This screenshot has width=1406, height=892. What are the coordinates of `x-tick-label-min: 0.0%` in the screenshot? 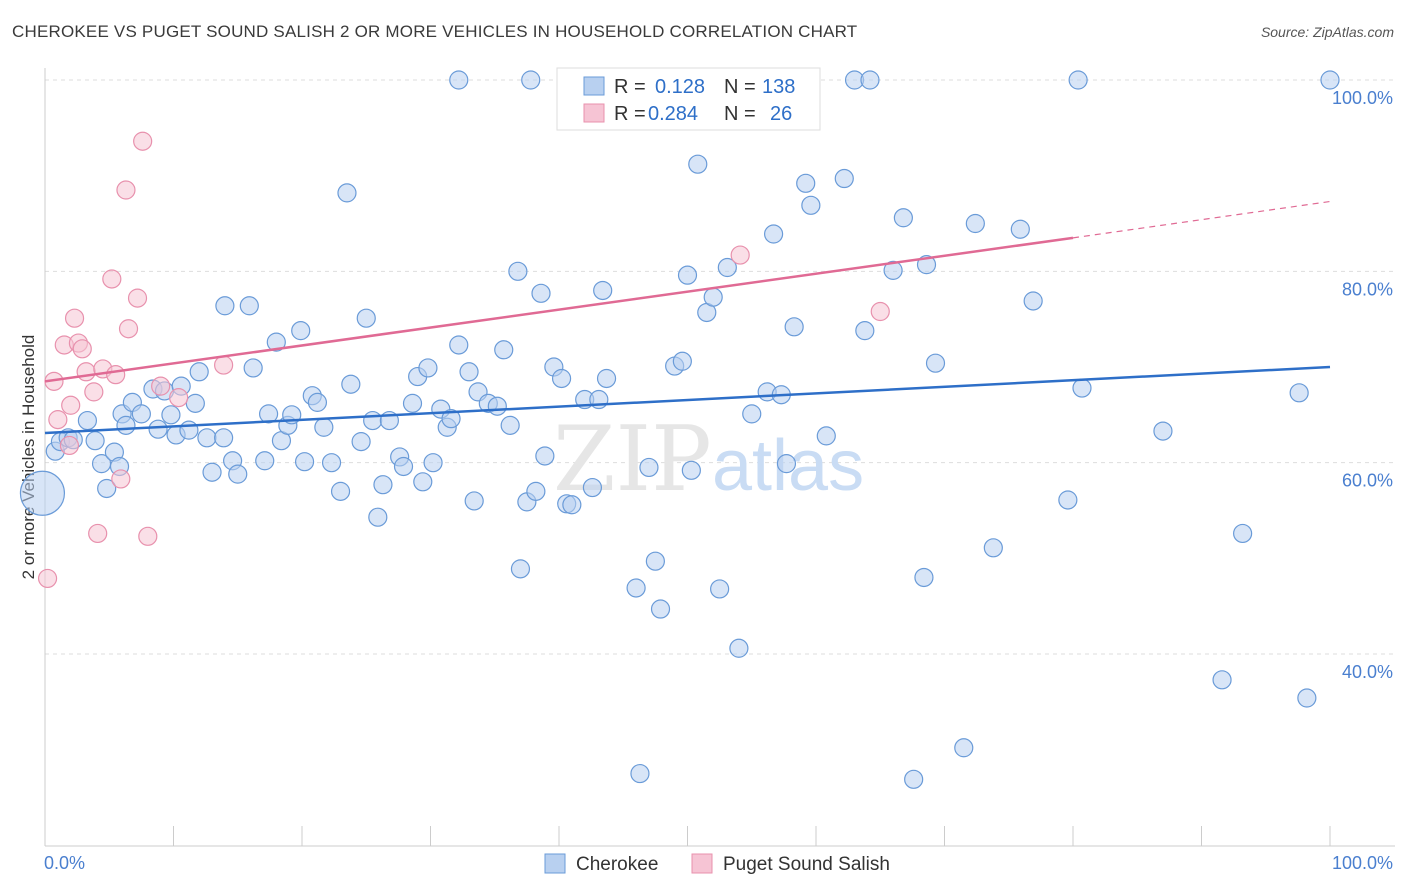 It's located at (64, 863).